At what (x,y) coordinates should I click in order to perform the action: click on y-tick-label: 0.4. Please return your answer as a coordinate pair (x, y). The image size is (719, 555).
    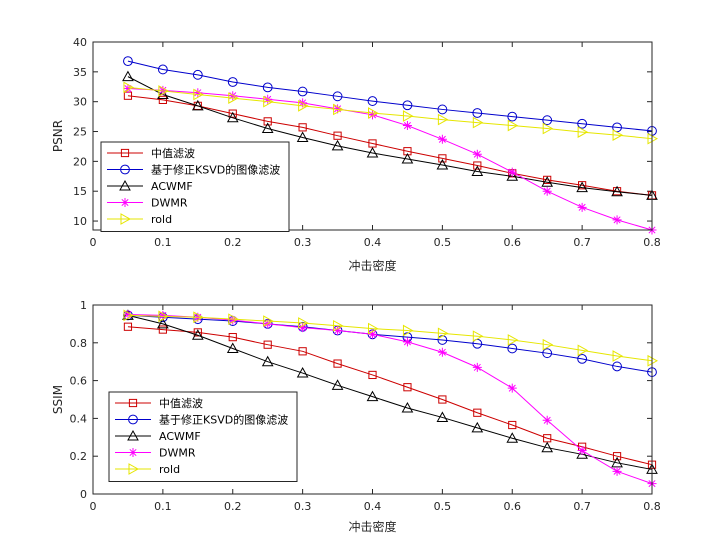
    Looking at the image, I should click on (79, 418).